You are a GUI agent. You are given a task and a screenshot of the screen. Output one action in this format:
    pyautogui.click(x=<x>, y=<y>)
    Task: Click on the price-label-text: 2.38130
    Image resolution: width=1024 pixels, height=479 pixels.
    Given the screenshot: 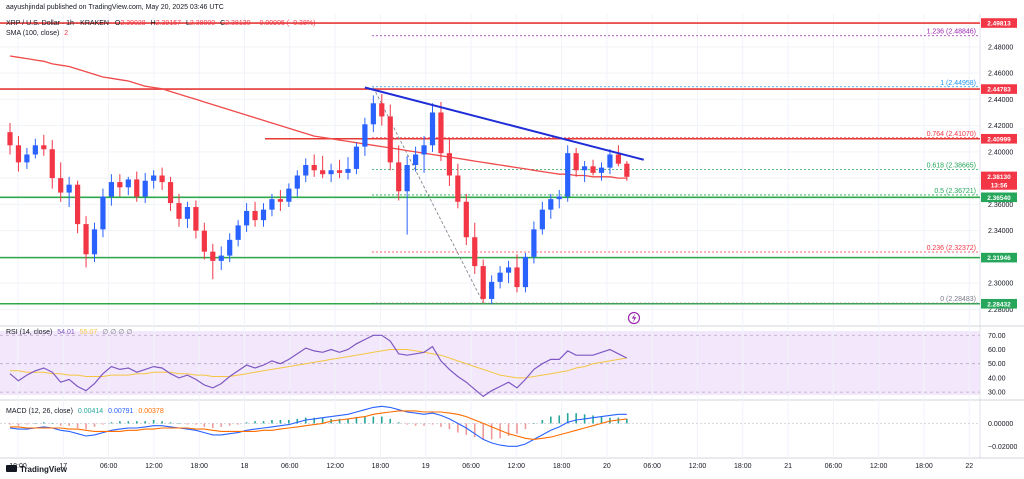 What is the action you would take?
    pyautogui.click(x=999, y=177)
    